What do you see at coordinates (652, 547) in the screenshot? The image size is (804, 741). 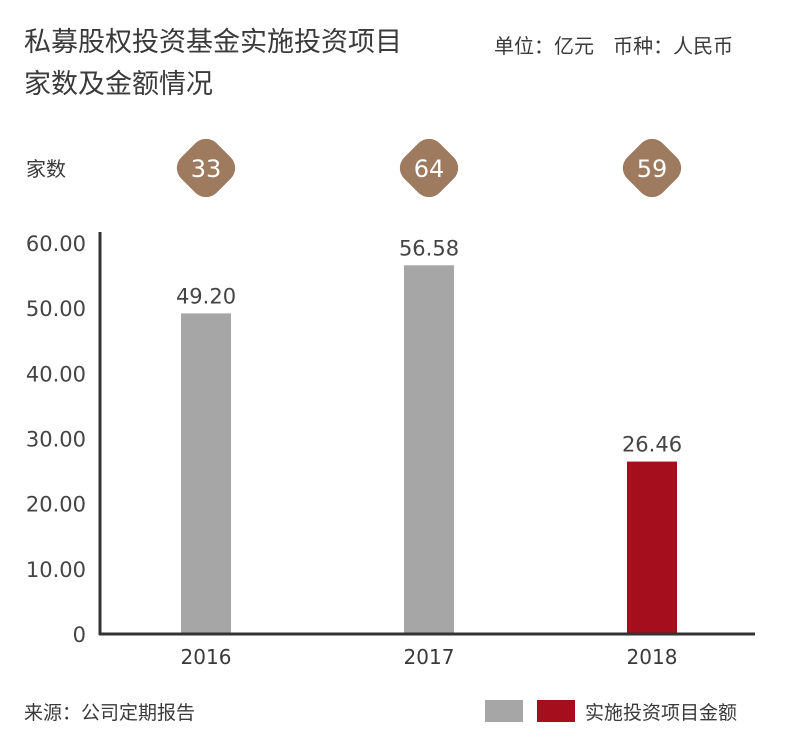 I see `bar-2018` at bounding box center [652, 547].